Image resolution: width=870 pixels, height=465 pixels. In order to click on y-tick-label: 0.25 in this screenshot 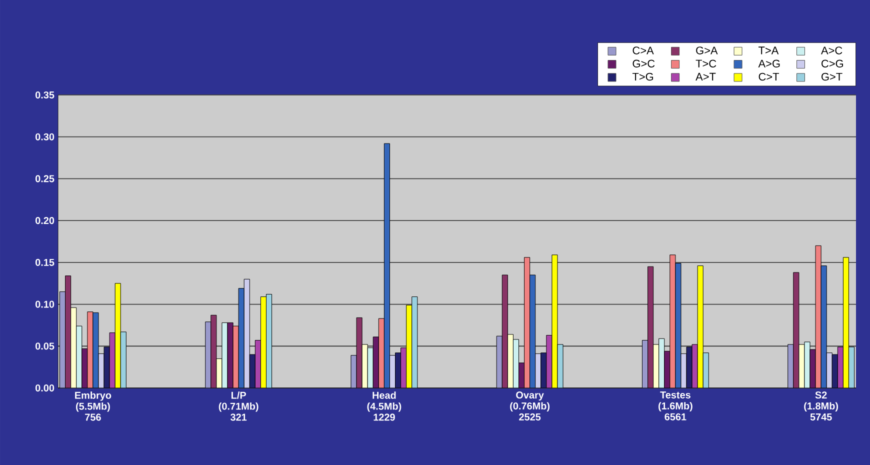, I will do `click(44, 178)`.